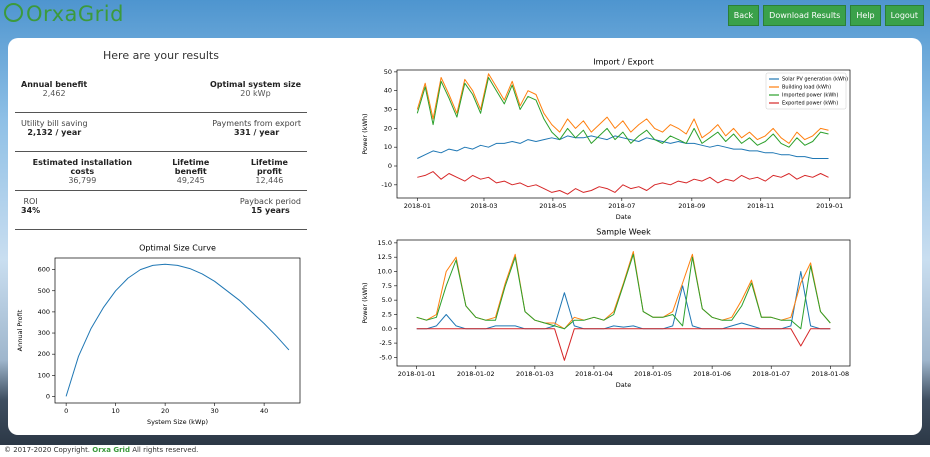  Describe the element at coordinates (177, 422) in the screenshot. I see `x-axis-label: System Size (kWp)` at that location.